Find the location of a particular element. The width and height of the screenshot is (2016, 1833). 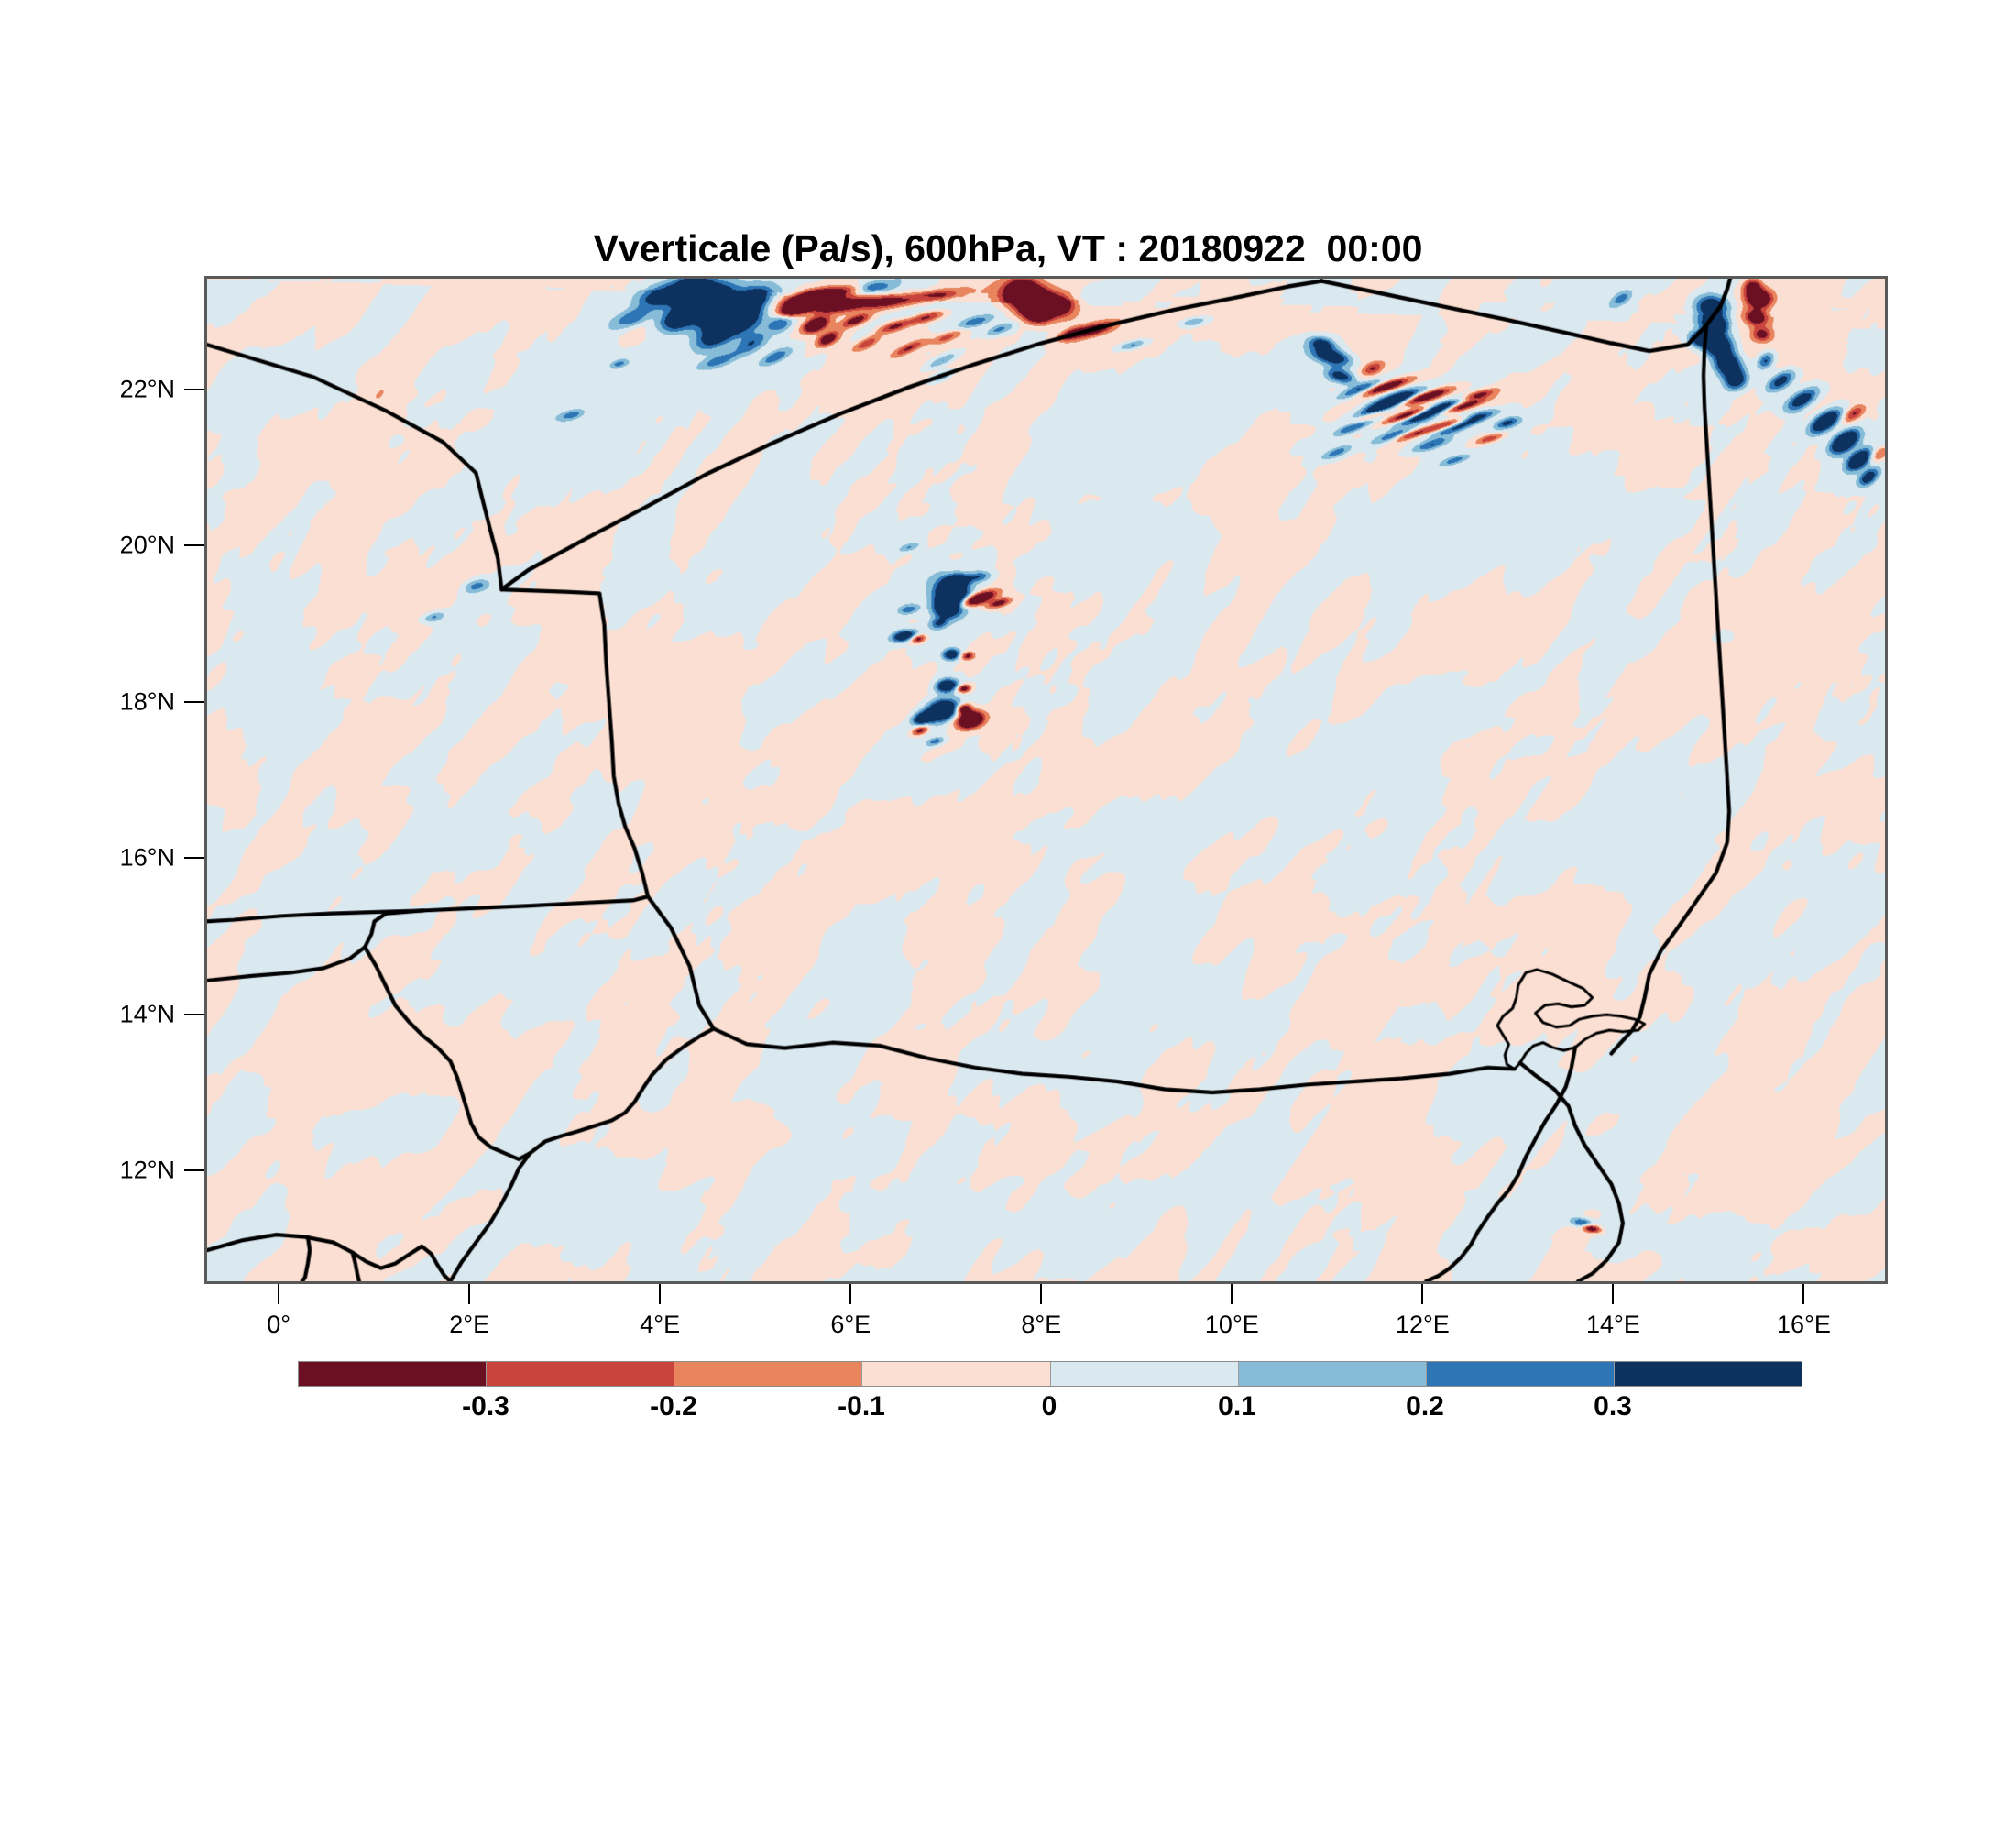

x-tick-label-4: 8°E is located at coordinates (1041, 1324).